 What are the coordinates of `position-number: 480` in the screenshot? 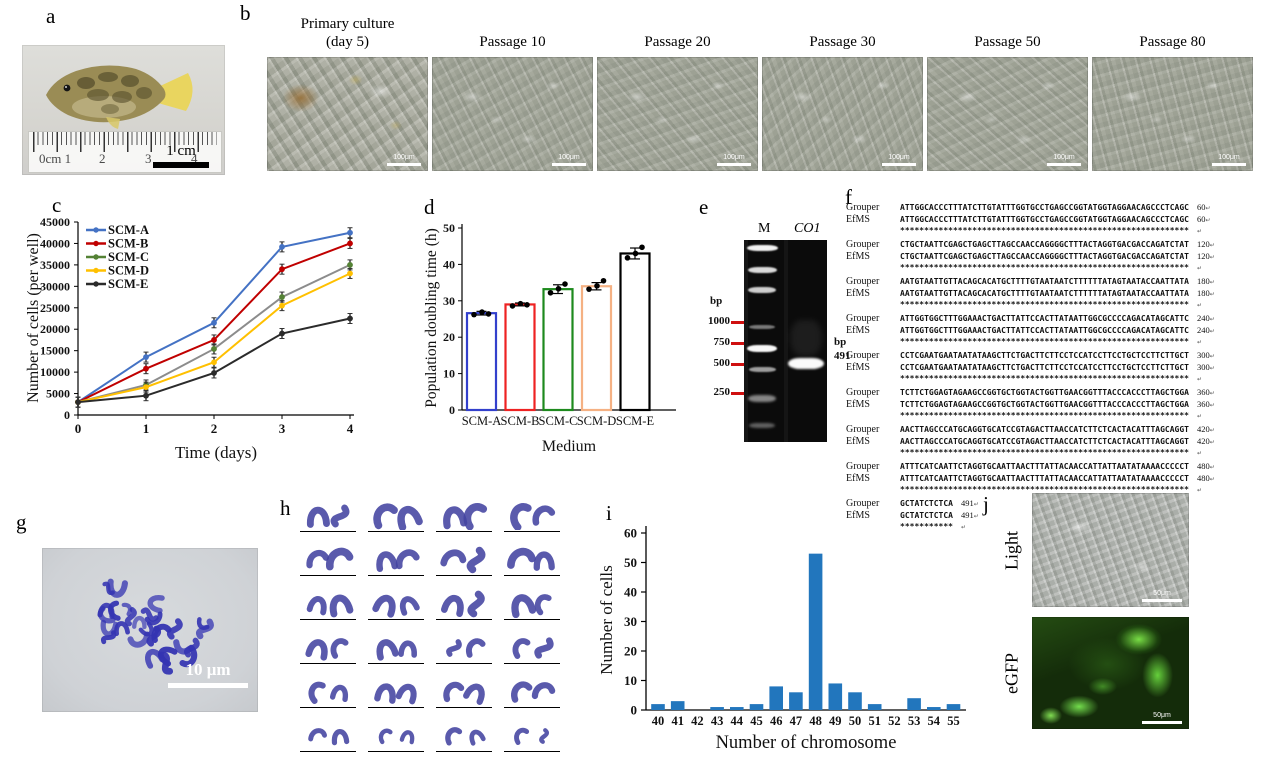 It's located at (1203, 466).